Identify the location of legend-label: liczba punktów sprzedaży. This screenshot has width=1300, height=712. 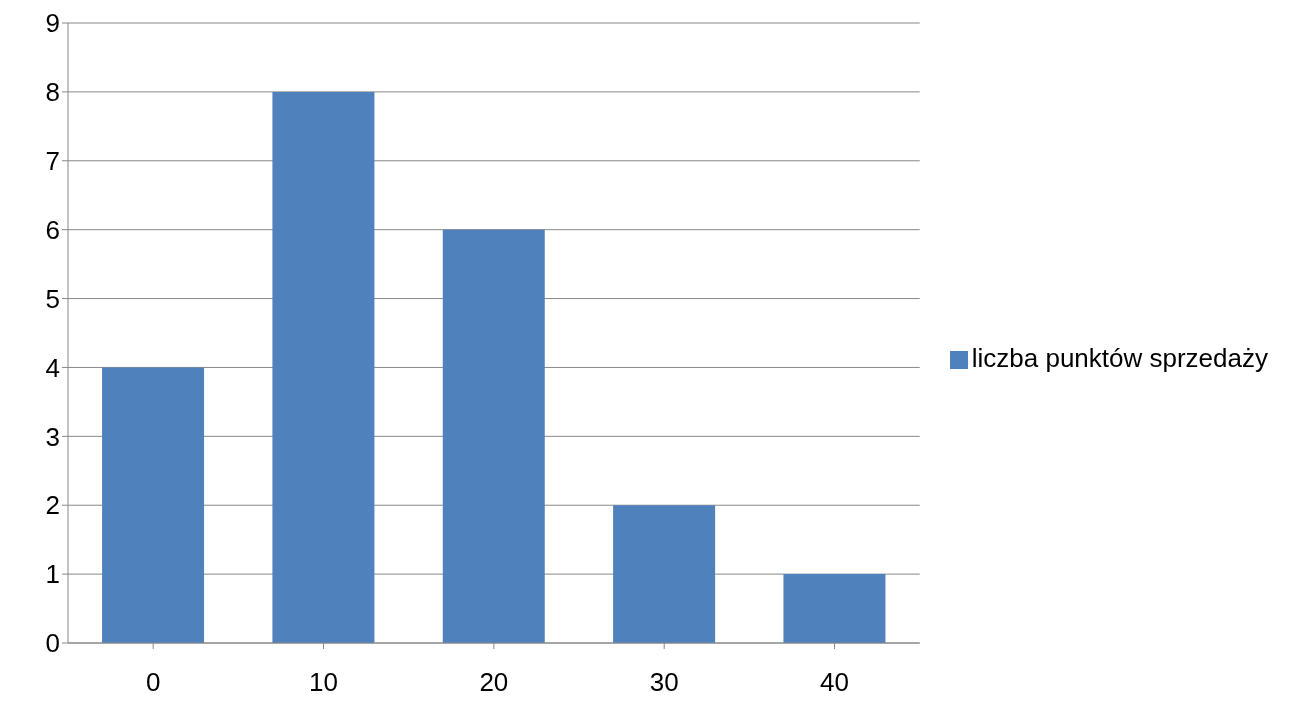
(1119, 357).